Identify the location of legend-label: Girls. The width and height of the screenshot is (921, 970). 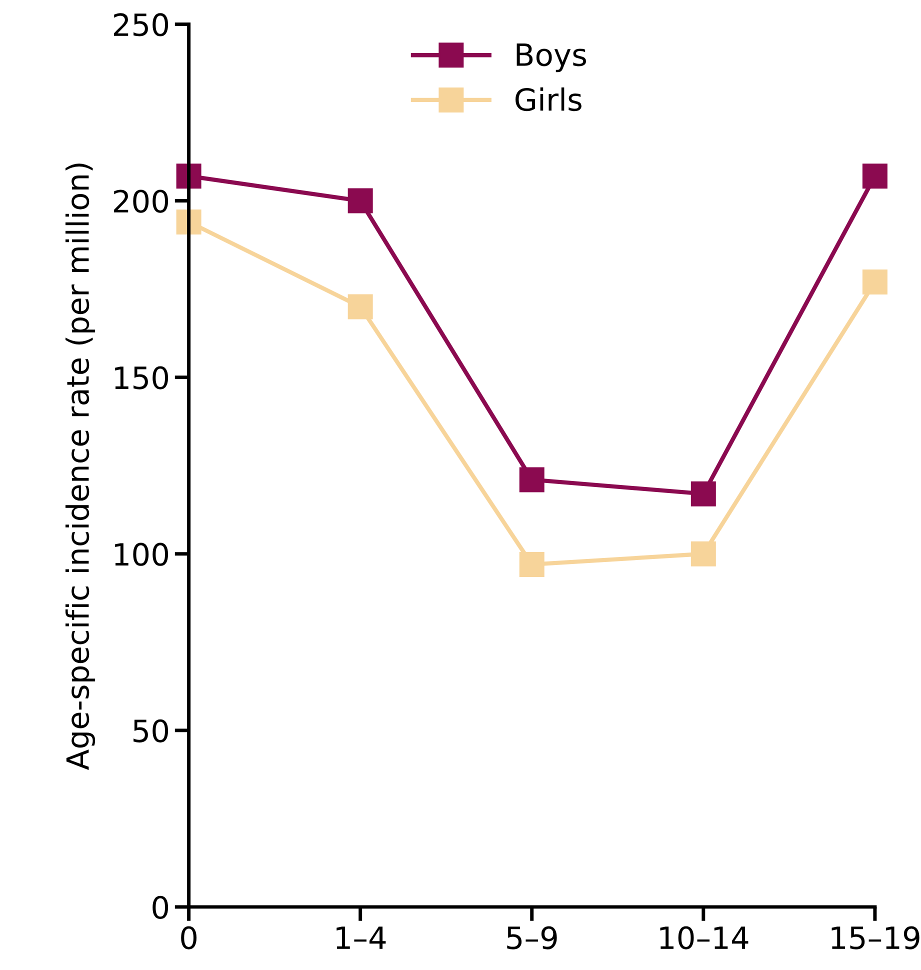
(549, 99).